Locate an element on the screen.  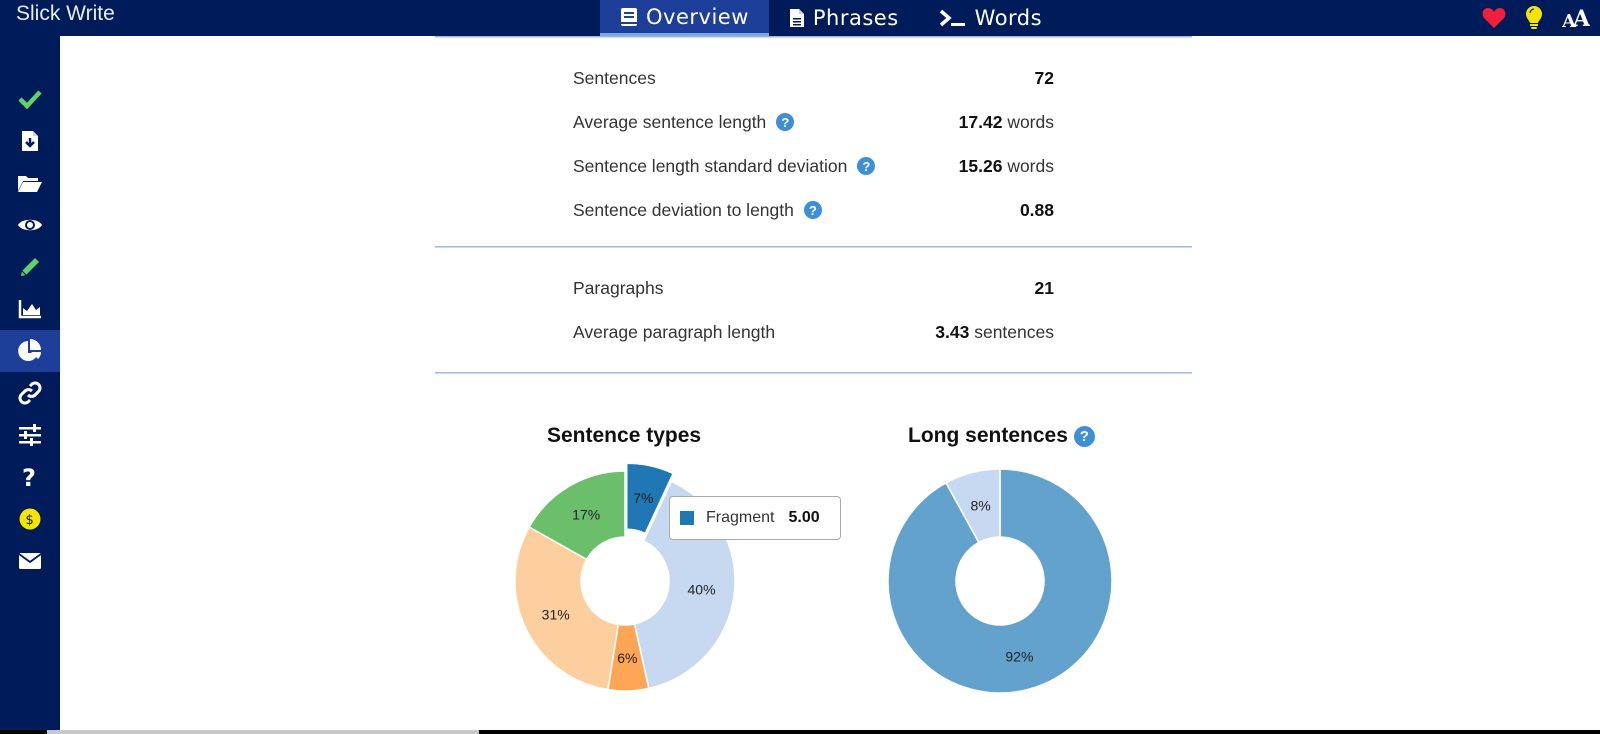
slice-label: 6% is located at coordinates (627, 658).